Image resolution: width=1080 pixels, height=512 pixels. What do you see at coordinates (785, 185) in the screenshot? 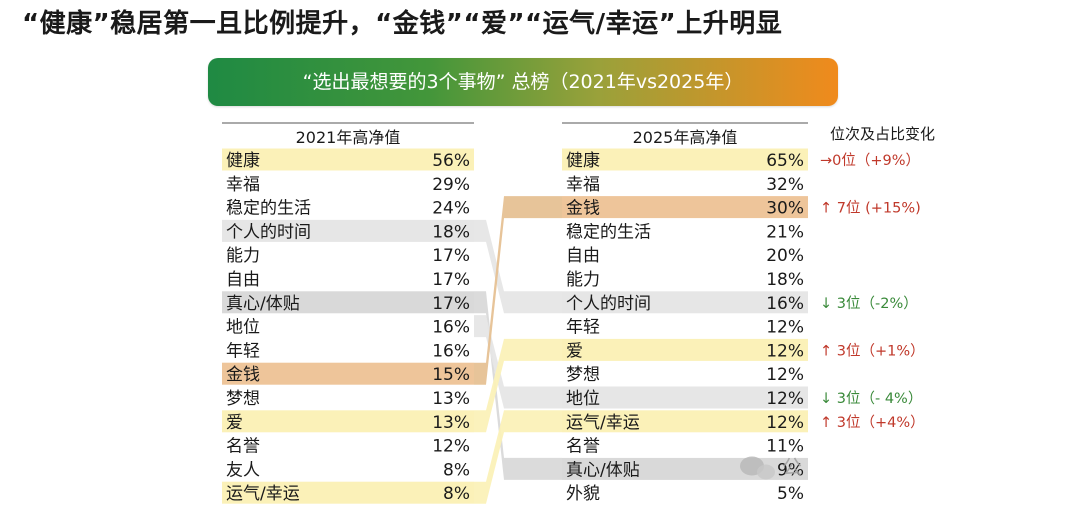
I see `right-item-value: 32%` at bounding box center [785, 185].